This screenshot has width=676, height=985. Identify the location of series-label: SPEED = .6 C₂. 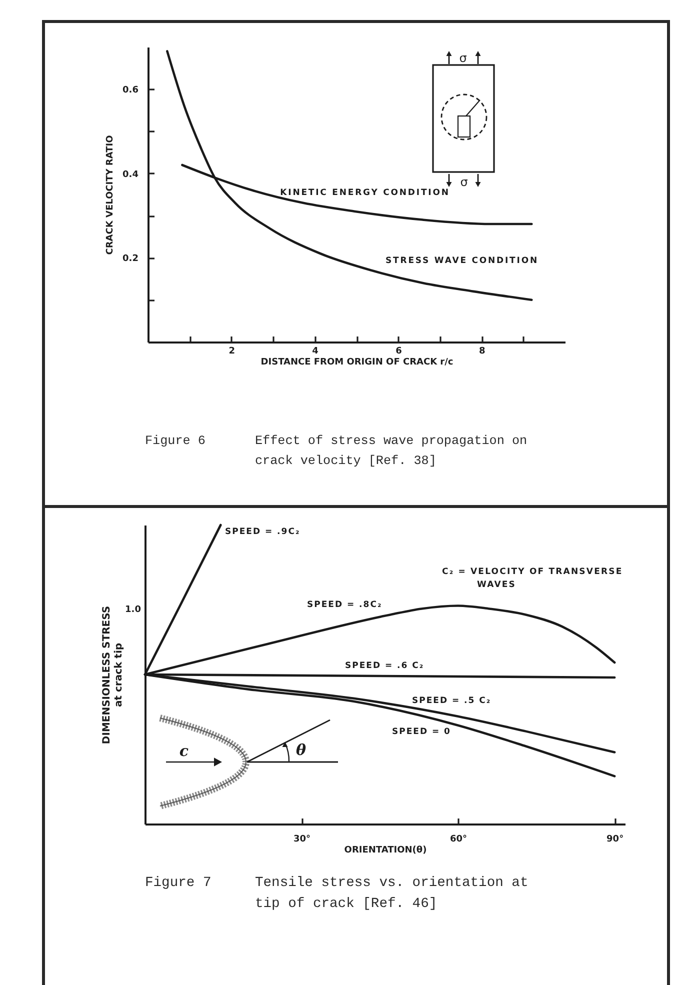
(384, 666).